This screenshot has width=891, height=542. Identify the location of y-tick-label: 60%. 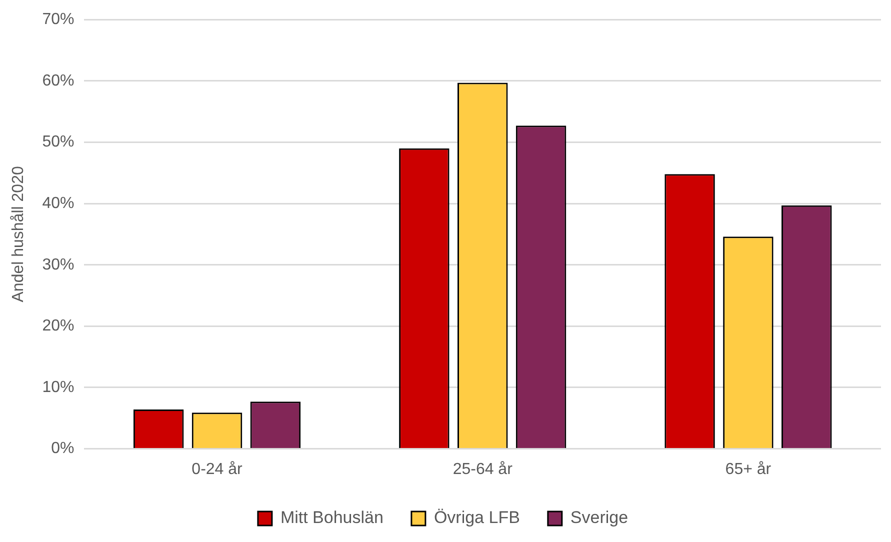
(58, 81).